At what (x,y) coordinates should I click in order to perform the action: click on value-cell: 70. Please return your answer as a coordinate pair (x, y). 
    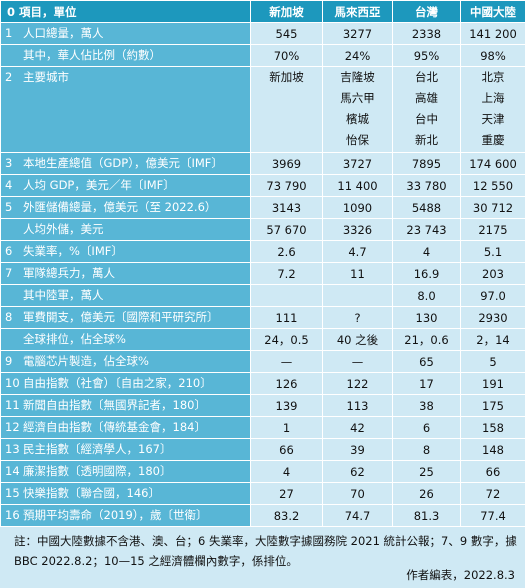
    Looking at the image, I should click on (358, 494).